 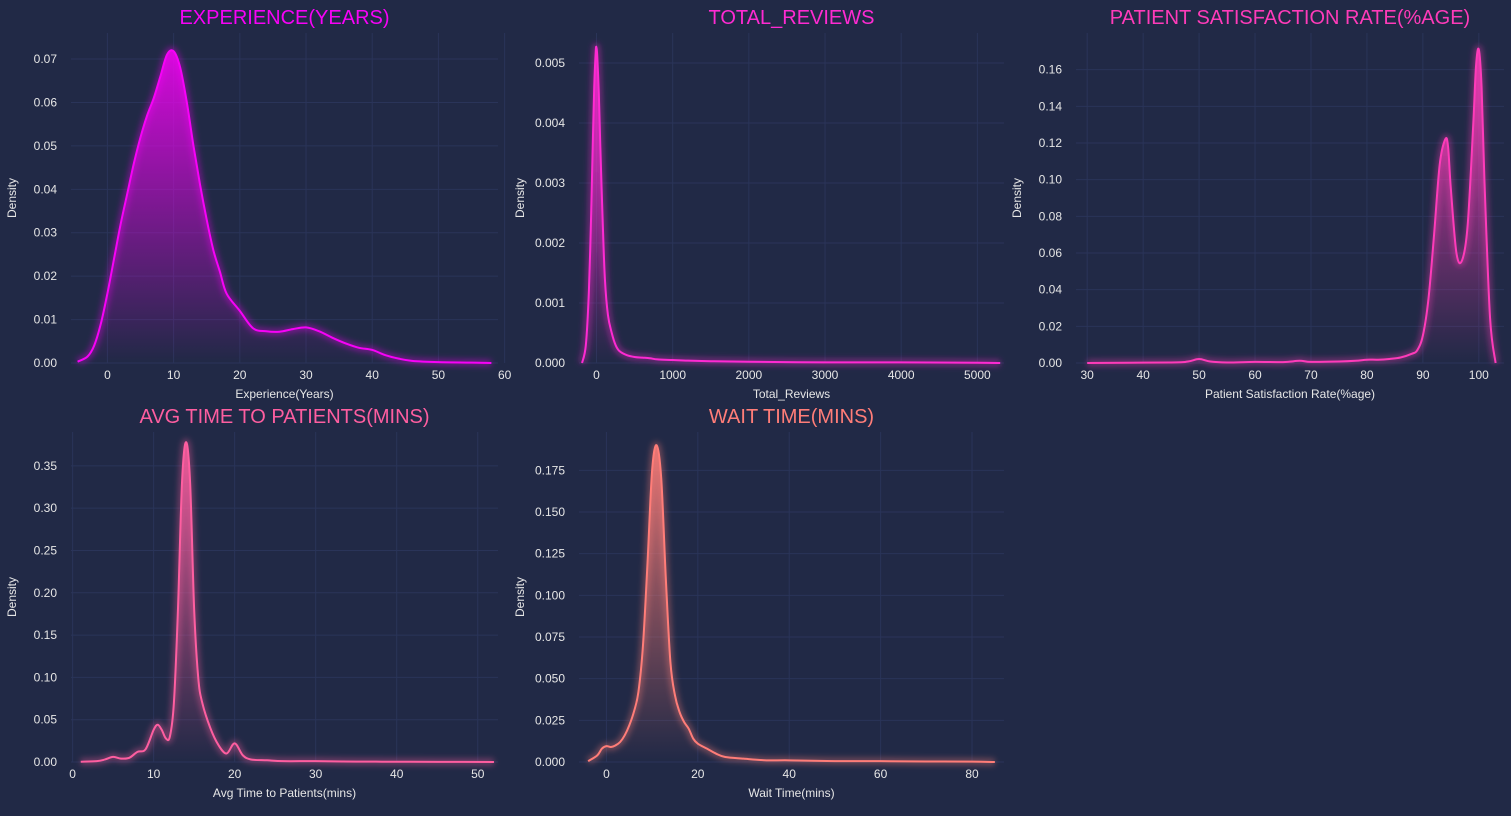 What do you see at coordinates (46, 550) in the screenshot?
I see `y-tick-label: 0.25` at bounding box center [46, 550].